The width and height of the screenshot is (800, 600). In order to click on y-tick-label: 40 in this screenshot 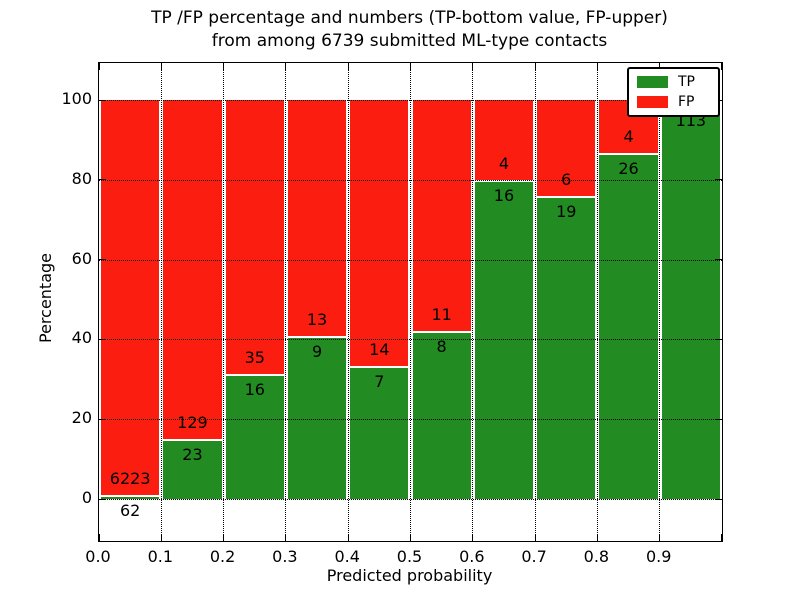, I will do `click(81, 338)`.